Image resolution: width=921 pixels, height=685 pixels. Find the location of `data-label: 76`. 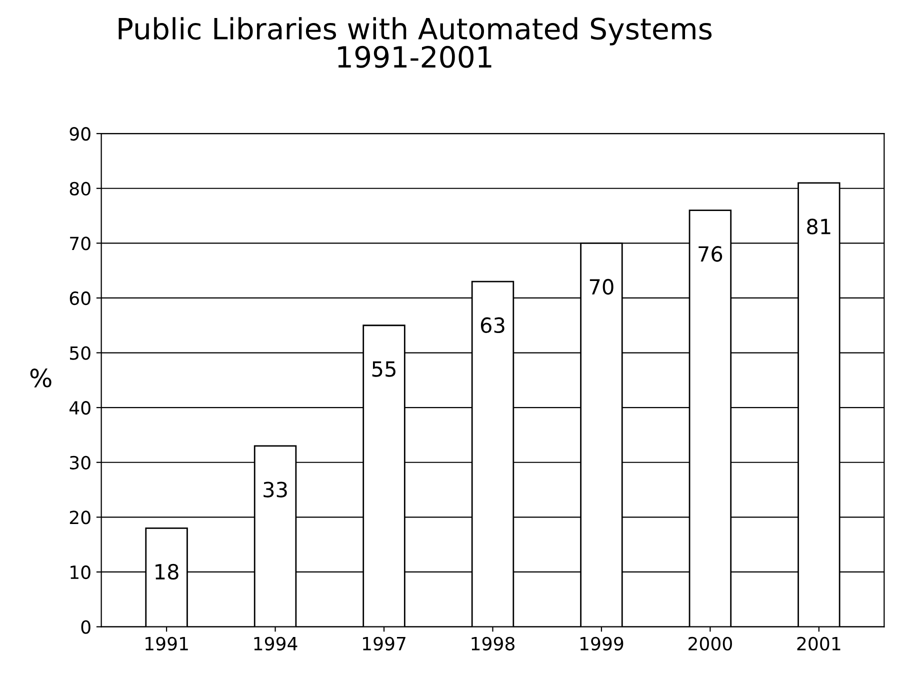

data-label: 76 is located at coordinates (710, 254).